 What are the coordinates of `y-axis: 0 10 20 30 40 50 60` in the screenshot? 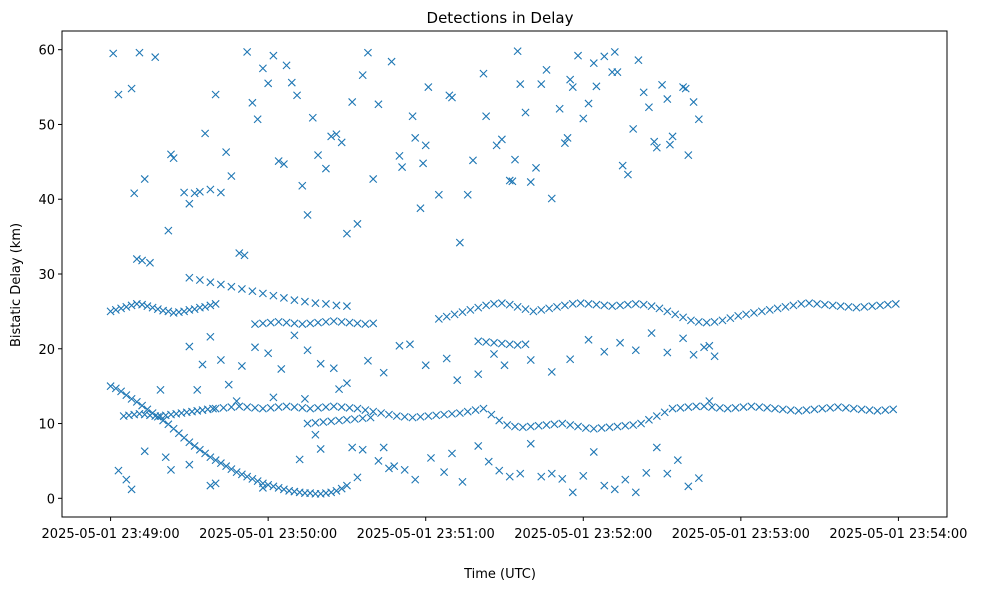 It's located at (50, 275).